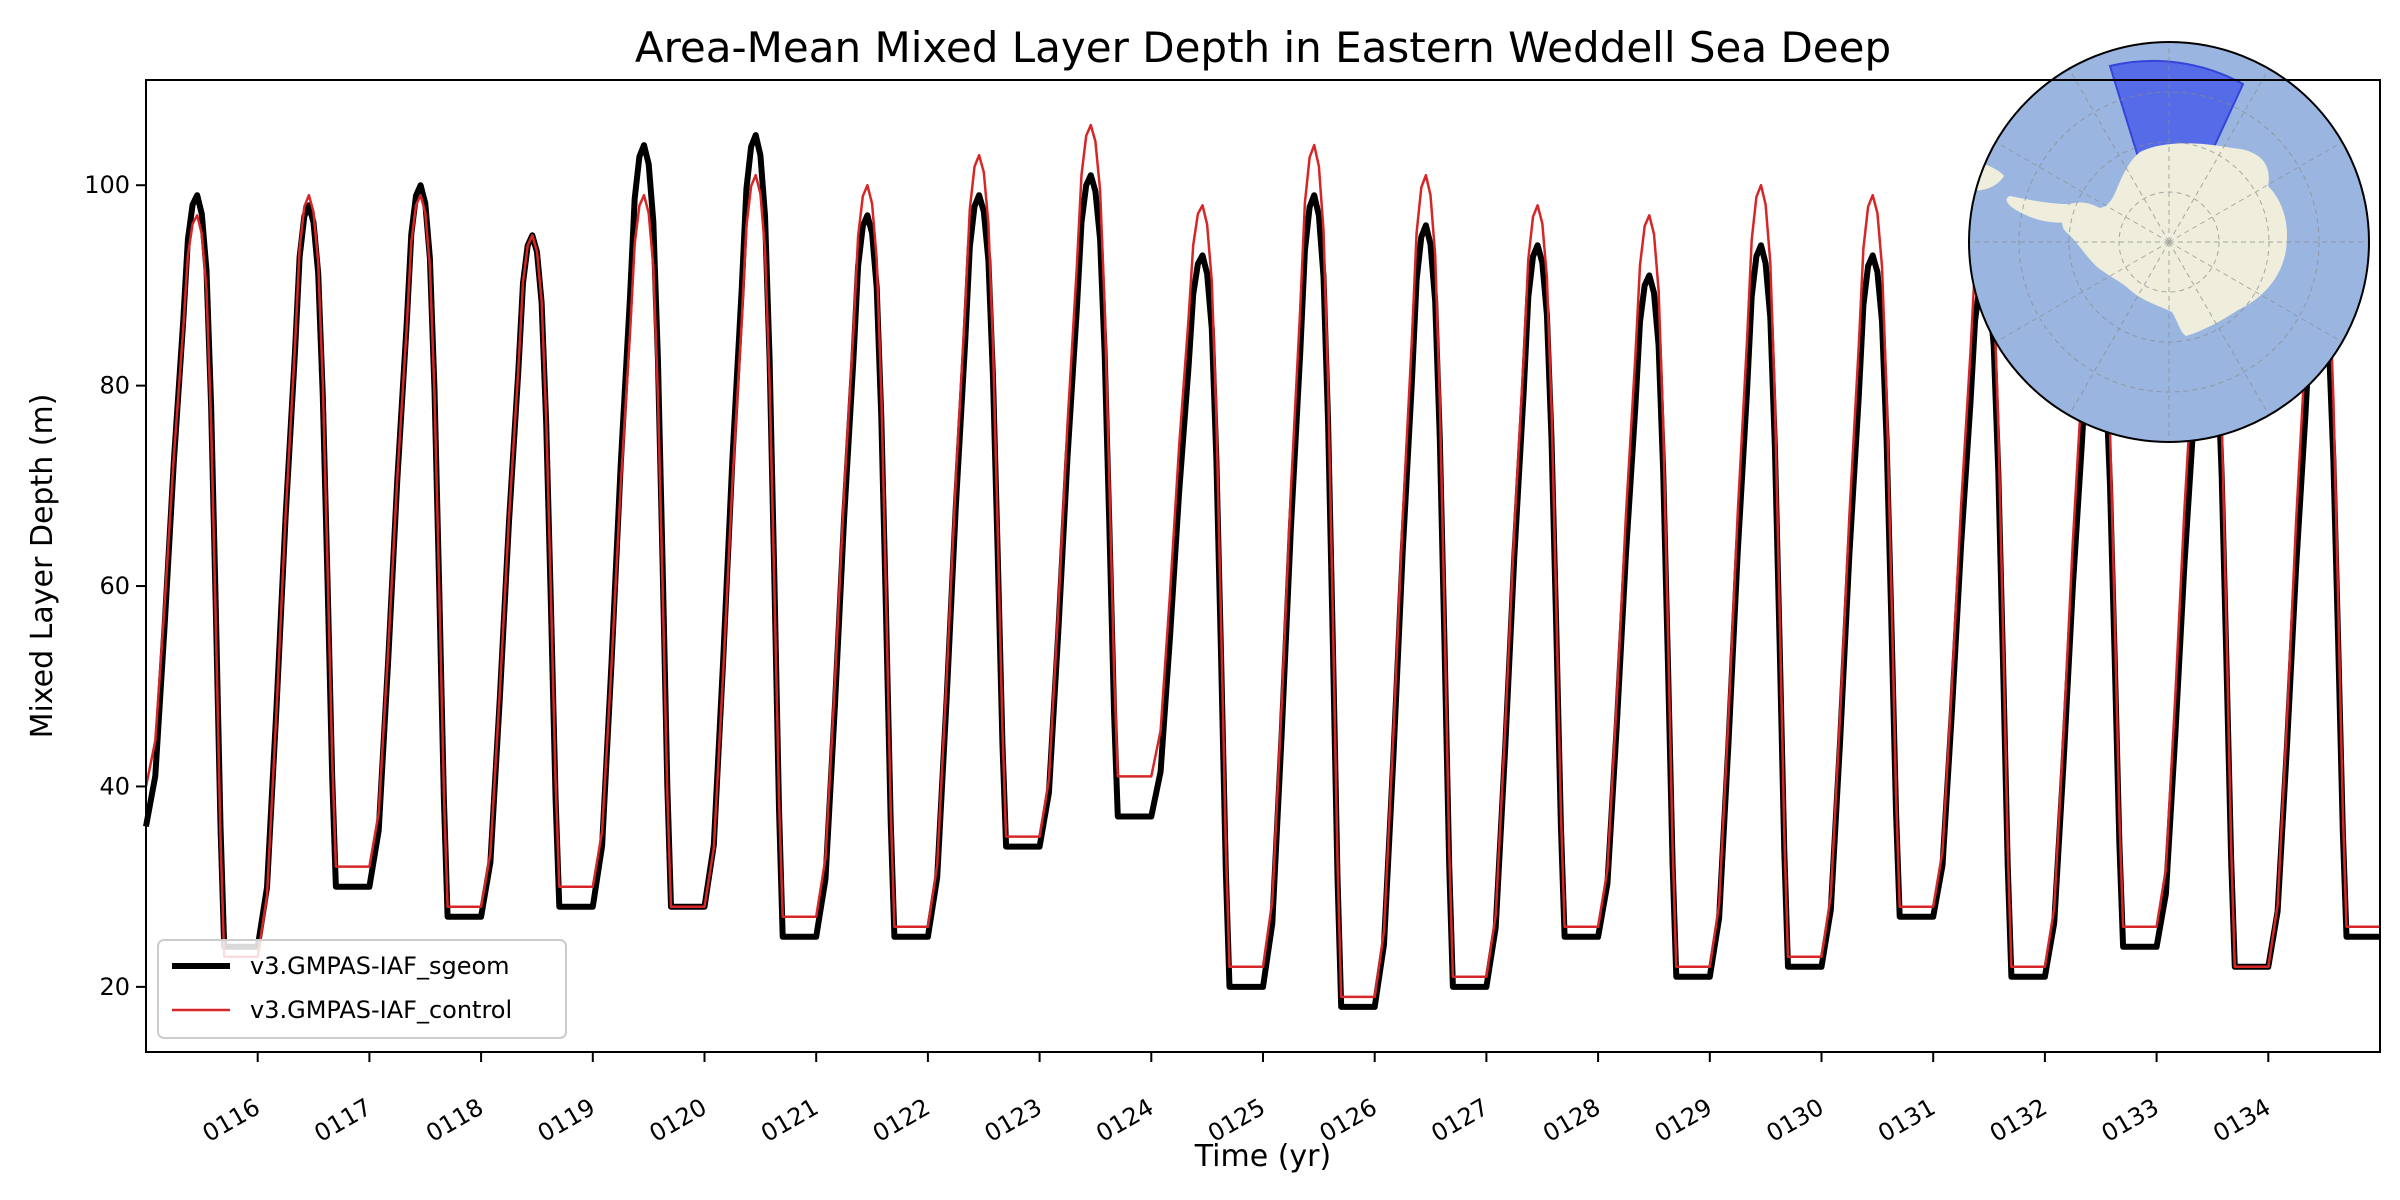 The height and width of the screenshot is (1200, 2400). Describe the element at coordinates (231, 1120) in the screenshot. I see `x-tick-label: 0116` at that location.